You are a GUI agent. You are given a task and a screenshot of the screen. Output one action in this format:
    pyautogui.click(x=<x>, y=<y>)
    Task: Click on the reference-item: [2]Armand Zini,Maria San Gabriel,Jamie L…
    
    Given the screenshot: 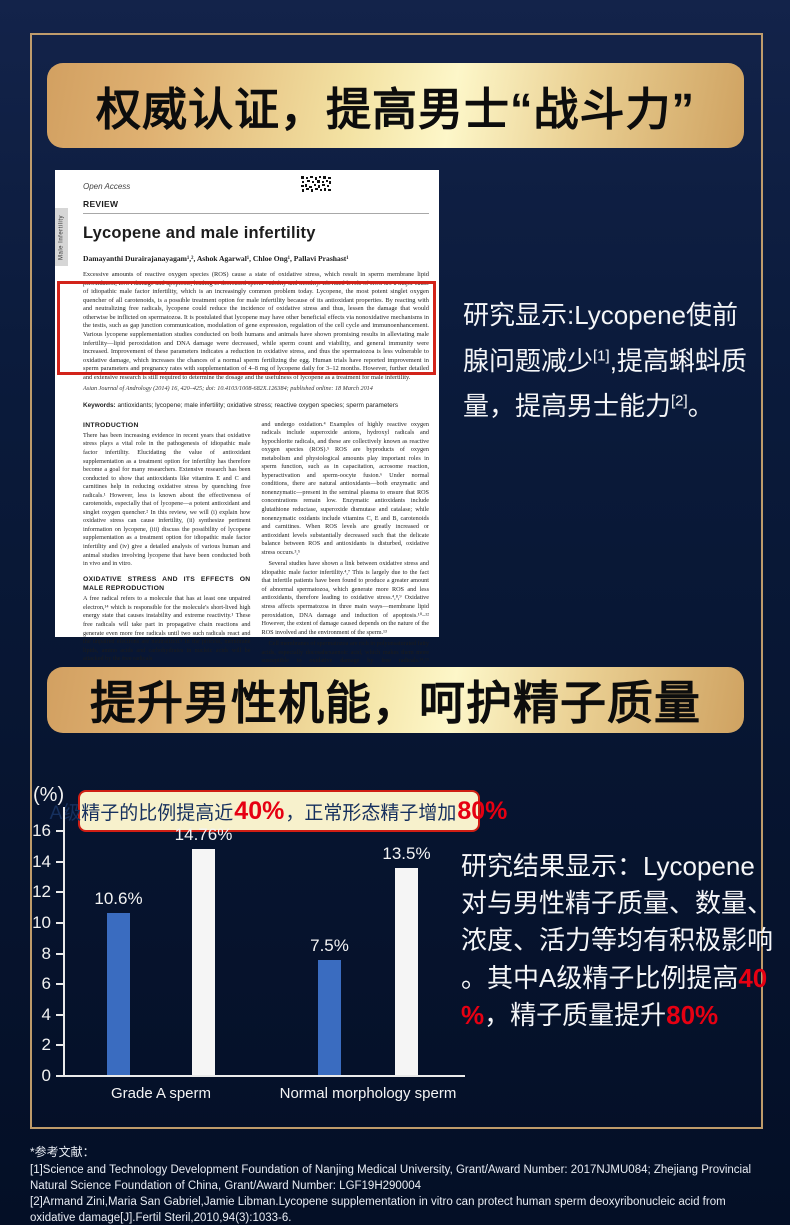 What is the action you would take?
    pyautogui.click(x=378, y=1210)
    